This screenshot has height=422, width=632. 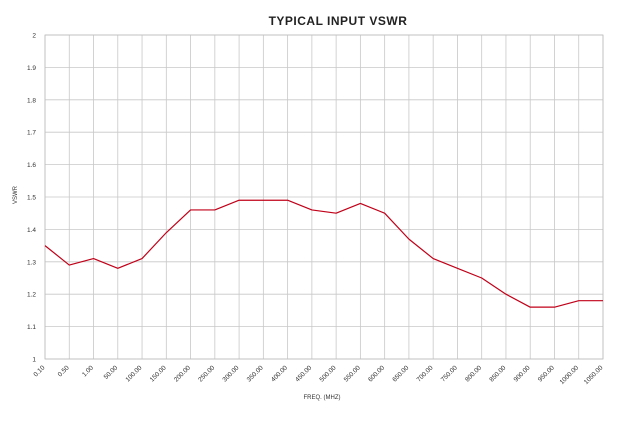 I want to click on x-tick-label: 700.00, so click(x=425, y=373).